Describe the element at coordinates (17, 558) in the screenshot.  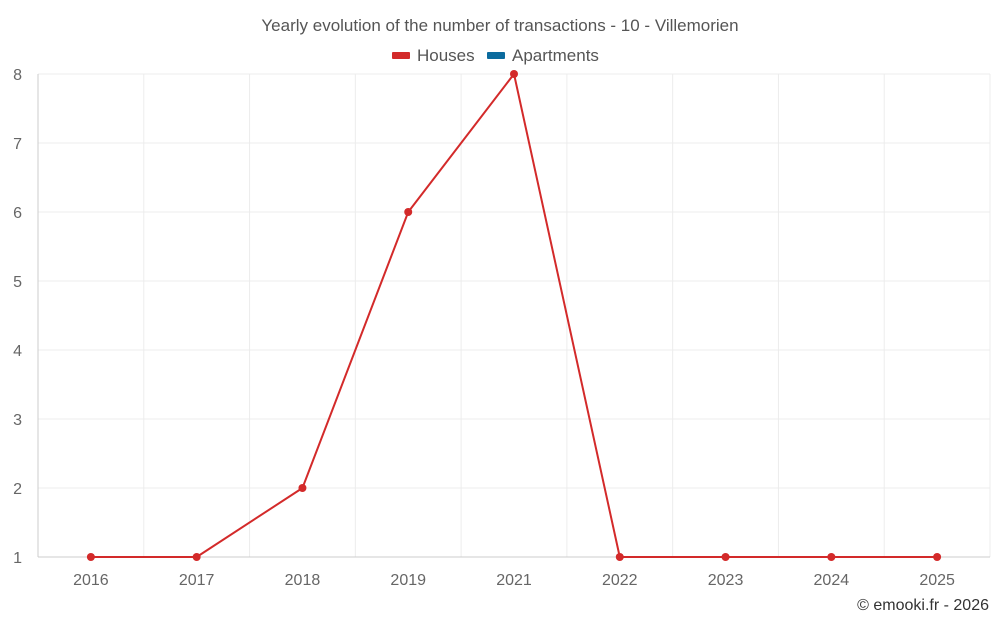
I see `y-tick-label: 1` at that location.